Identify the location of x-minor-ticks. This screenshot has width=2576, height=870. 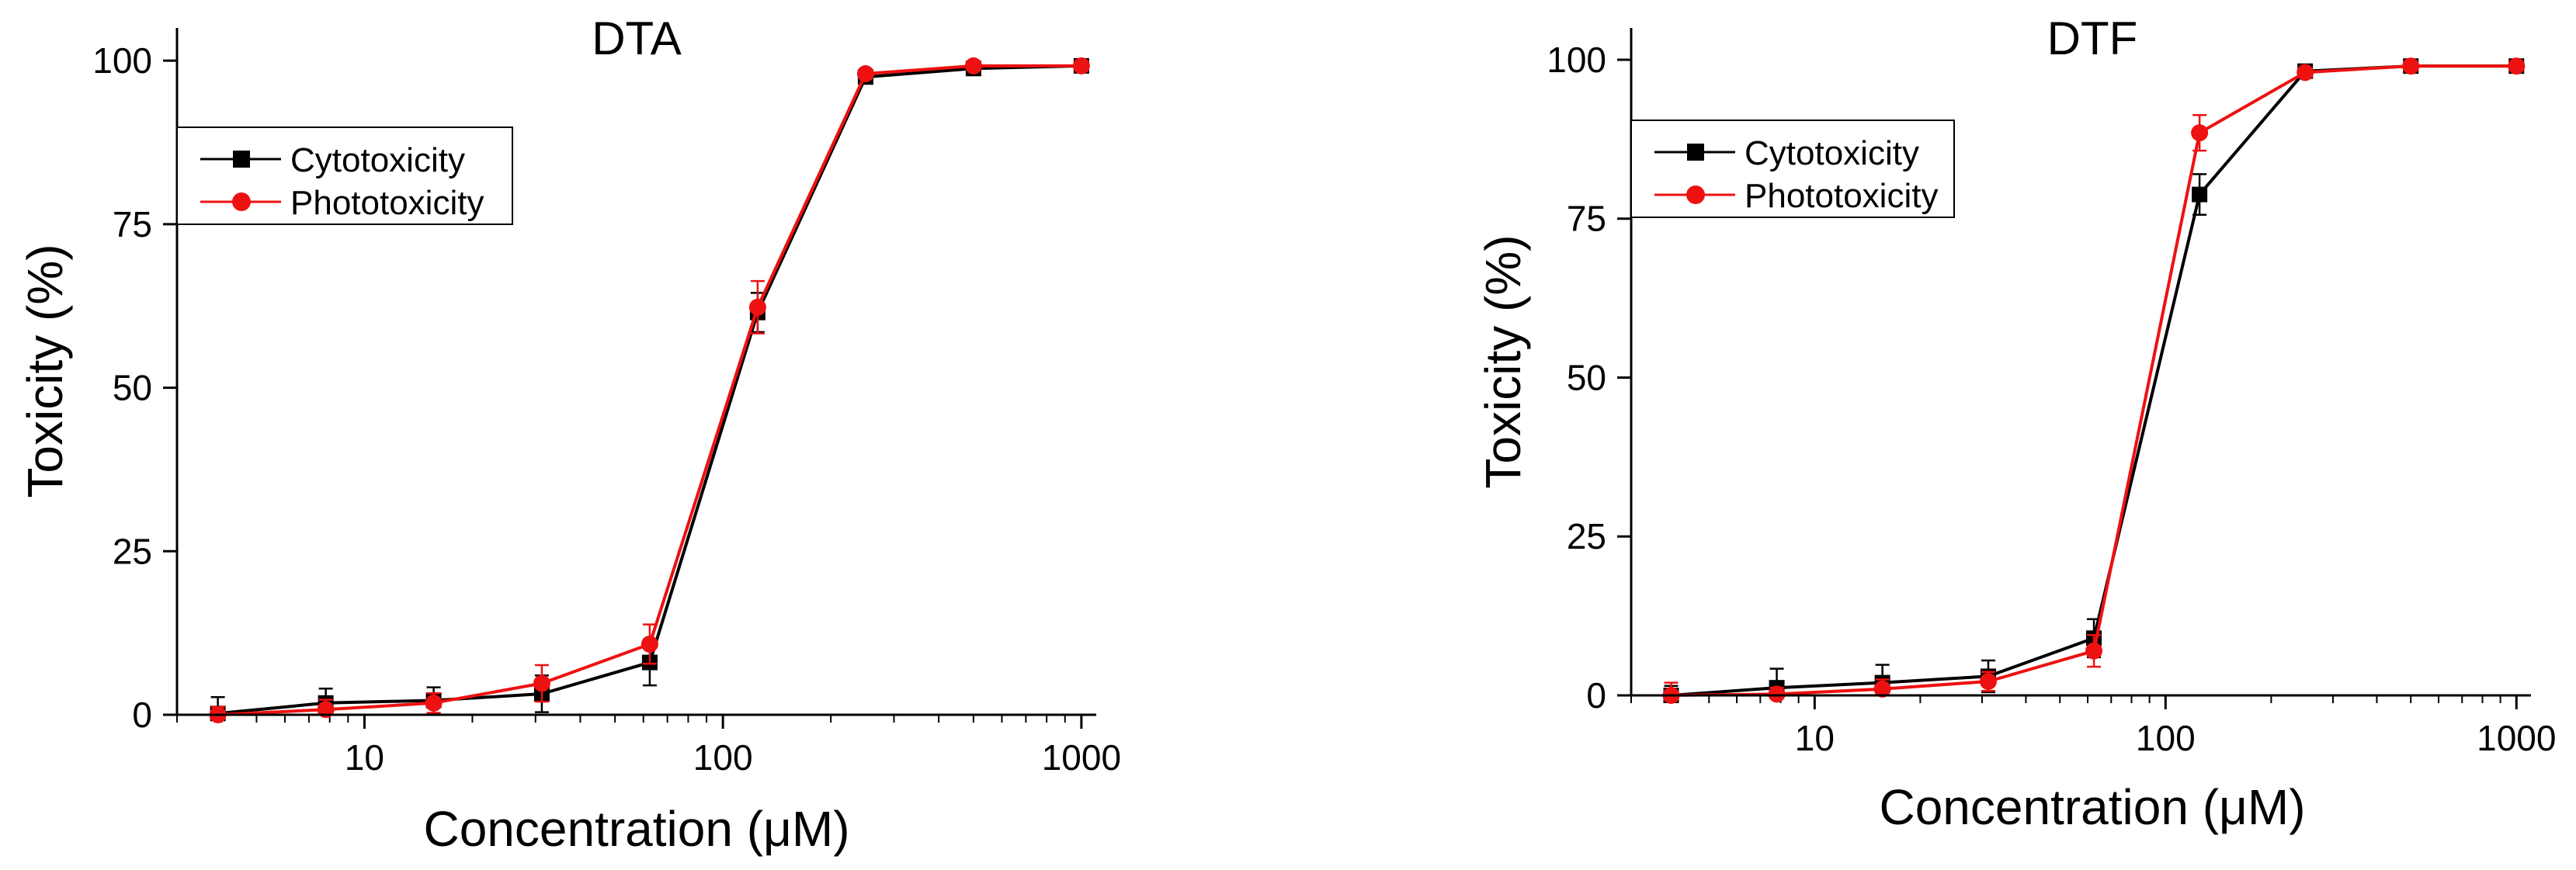
(2065, 699).